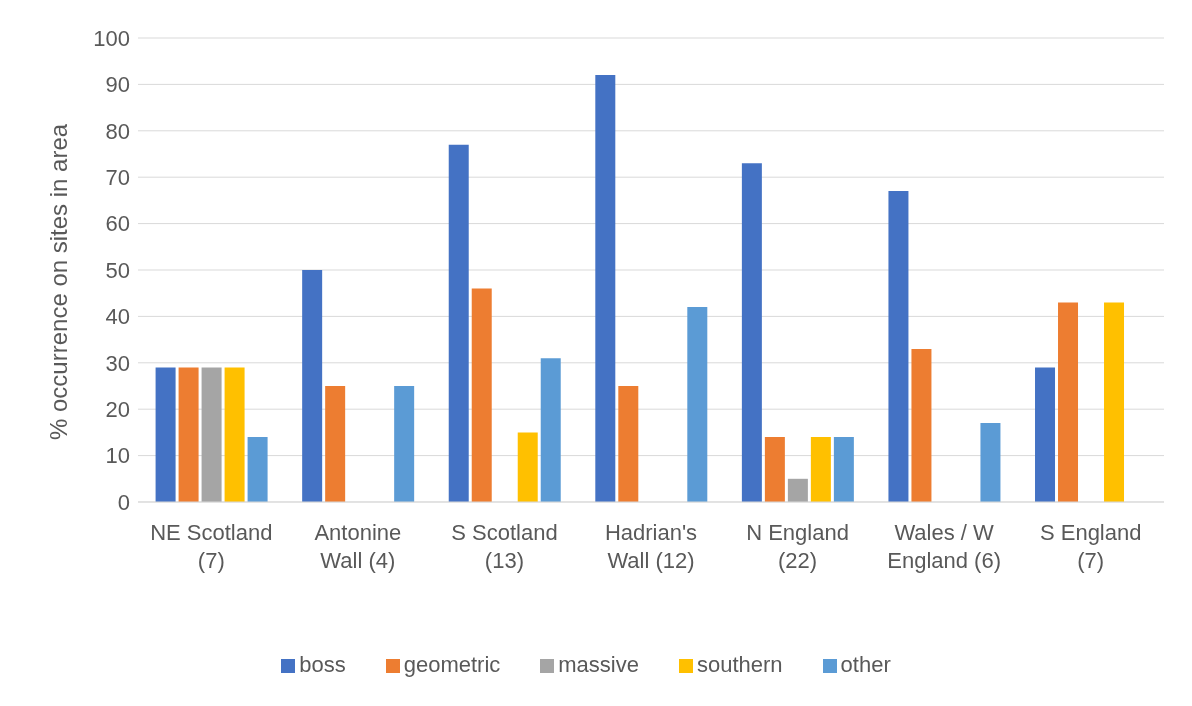  I want to click on legend-label: massive, so click(598, 664).